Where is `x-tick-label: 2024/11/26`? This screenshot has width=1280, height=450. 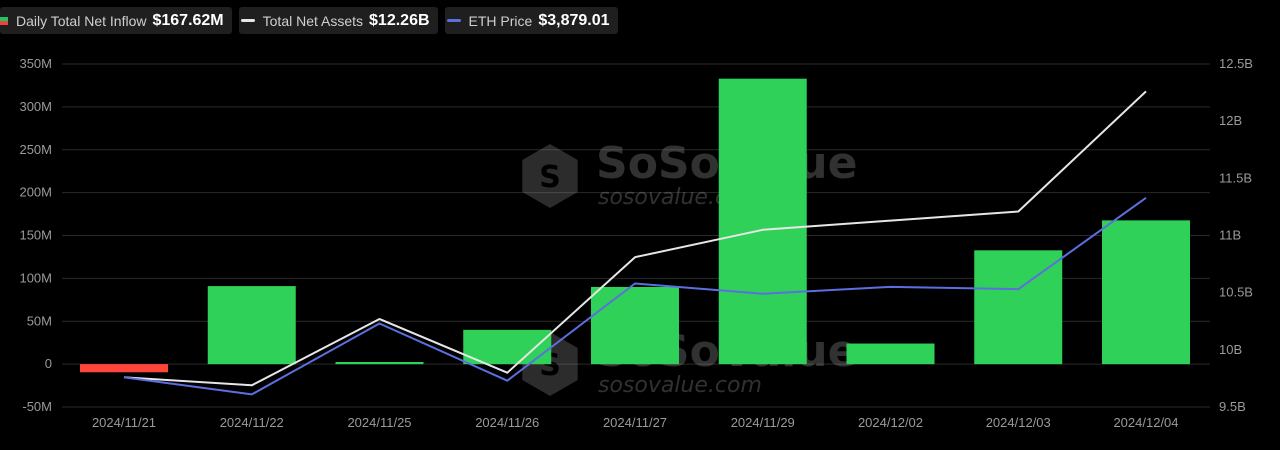 x-tick-label: 2024/11/26 is located at coordinates (507, 422).